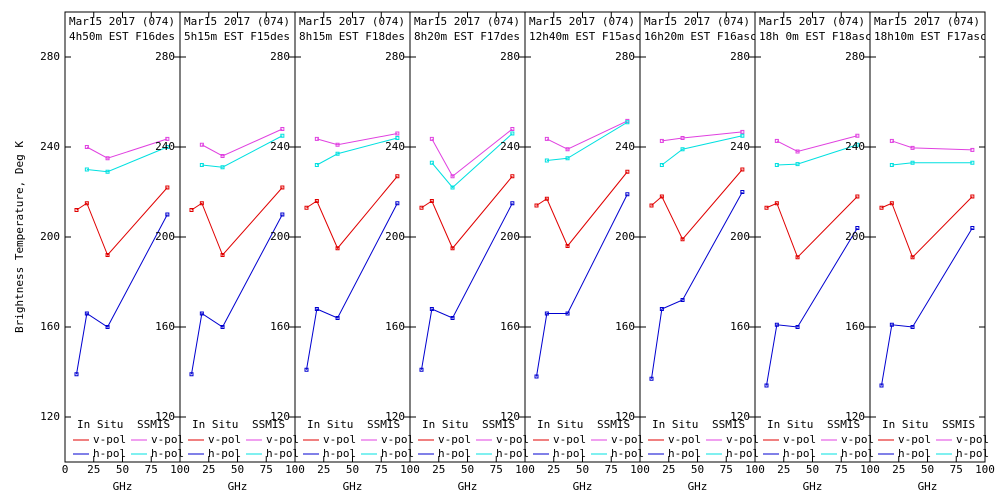  What do you see at coordinates (625, 236) in the screenshot?
I see `y-tick-label: 200` at bounding box center [625, 236].